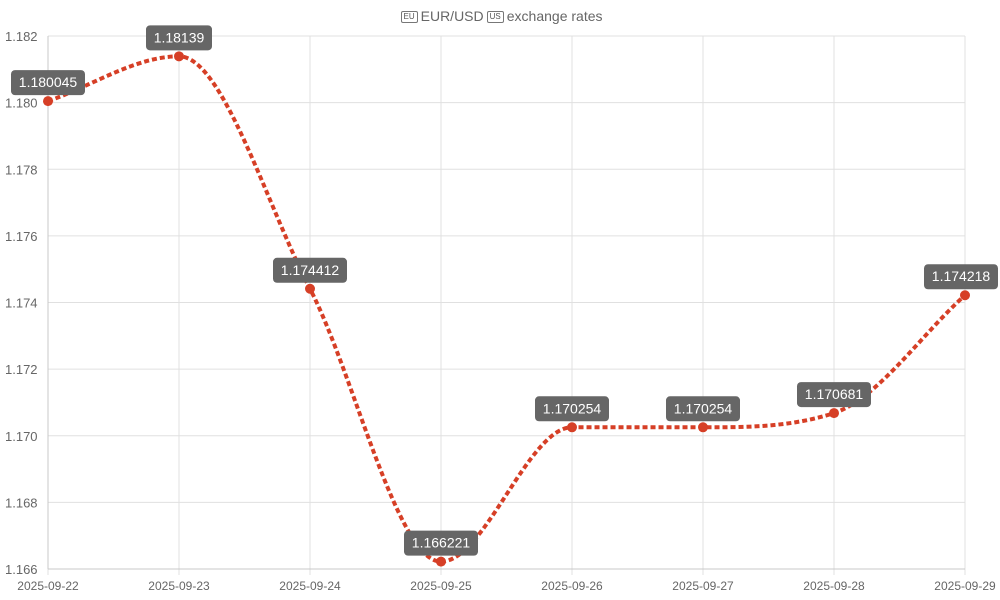 The height and width of the screenshot is (600, 1000). Describe the element at coordinates (21, 436) in the screenshot. I see `y-tick-label: 1.170` at that location.